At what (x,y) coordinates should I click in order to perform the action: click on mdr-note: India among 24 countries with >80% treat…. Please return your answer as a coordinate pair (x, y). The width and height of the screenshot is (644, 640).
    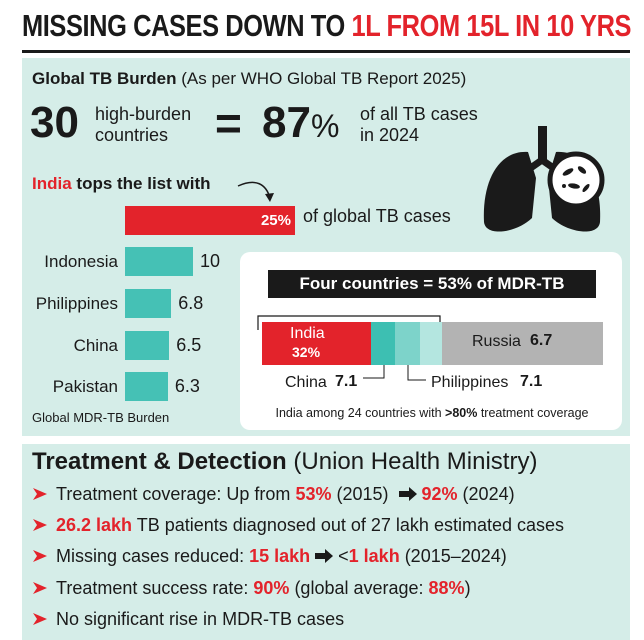
    Looking at the image, I should click on (432, 413).